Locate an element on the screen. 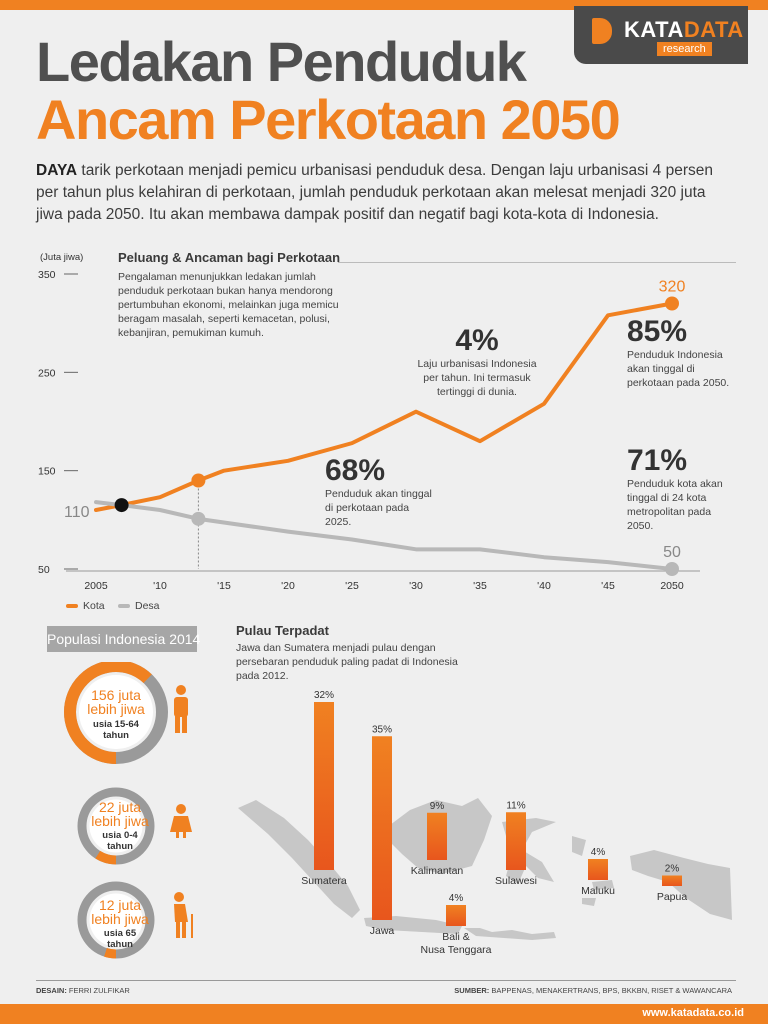 Image resolution: width=768 pixels, height=1024 pixels. person-icons is located at coordinates (181, 811).